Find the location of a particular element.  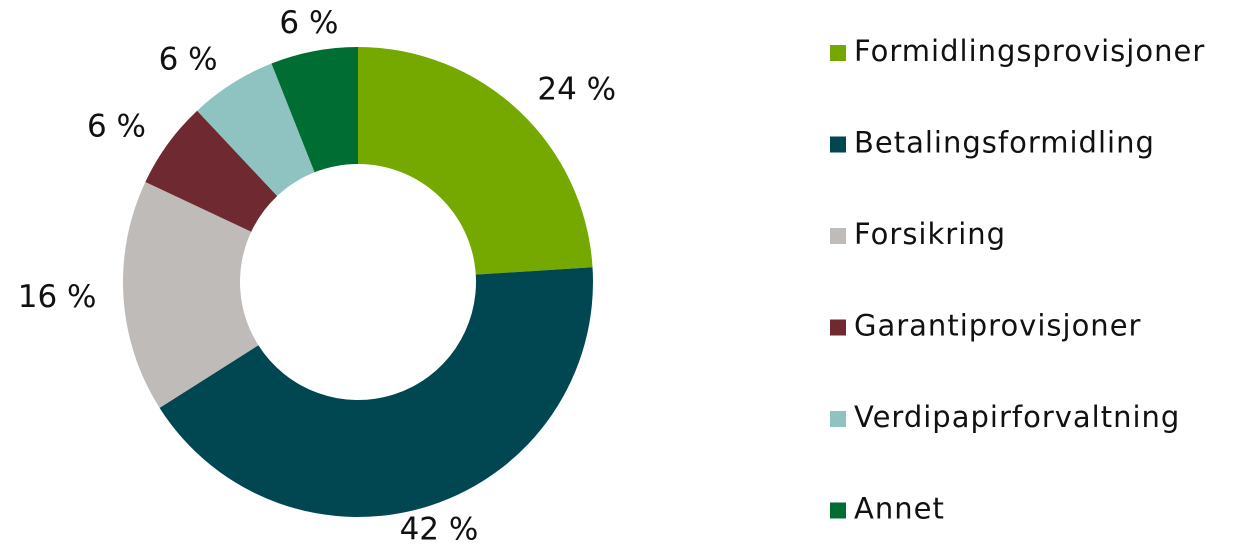

legend-label: Forsikring is located at coordinates (930, 234).